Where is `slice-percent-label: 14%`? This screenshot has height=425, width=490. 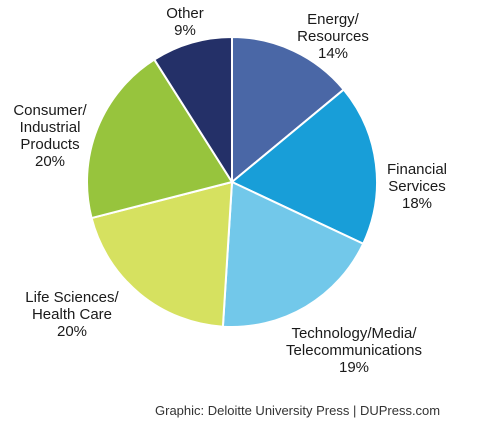 slice-percent-label: 14% is located at coordinates (333, 53).